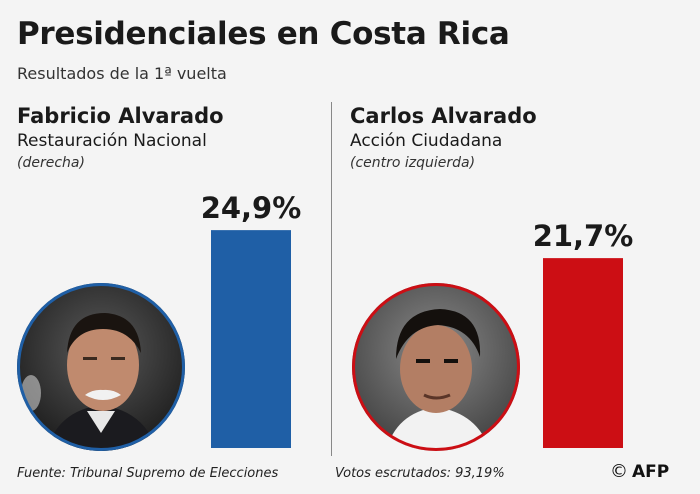  Describe the element at coordinates (436, 367) in the screenshot. I see `candidate-2-portrait-ring` at that location.